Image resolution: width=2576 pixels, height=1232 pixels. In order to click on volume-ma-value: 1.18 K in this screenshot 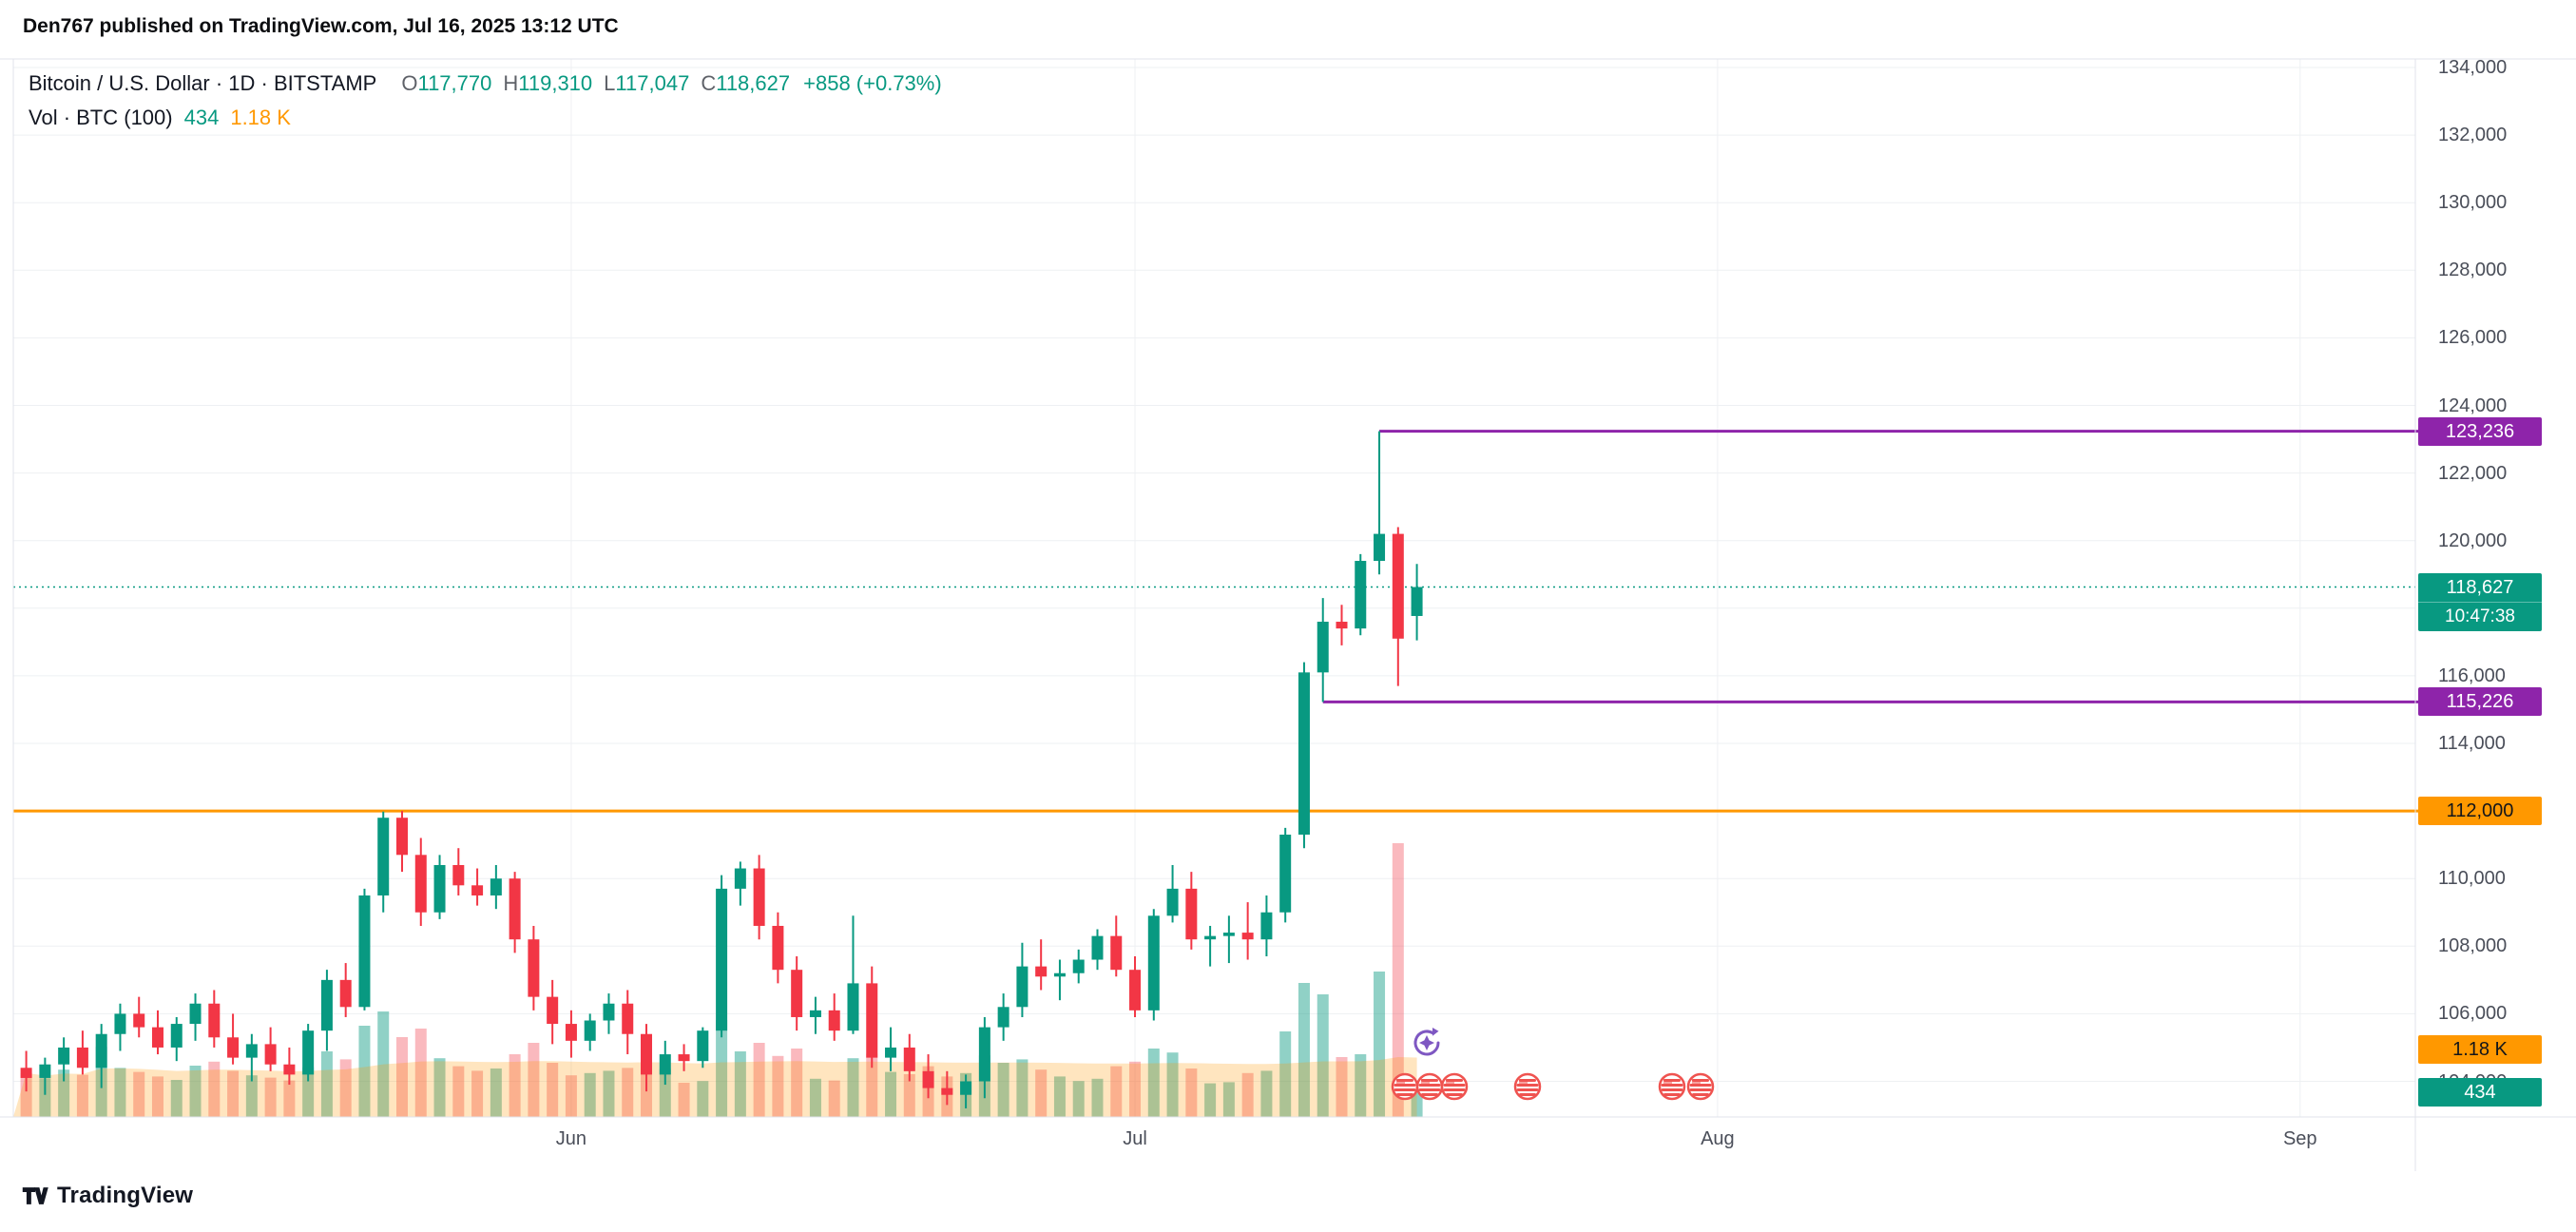, I will do `click(260, 117)`.